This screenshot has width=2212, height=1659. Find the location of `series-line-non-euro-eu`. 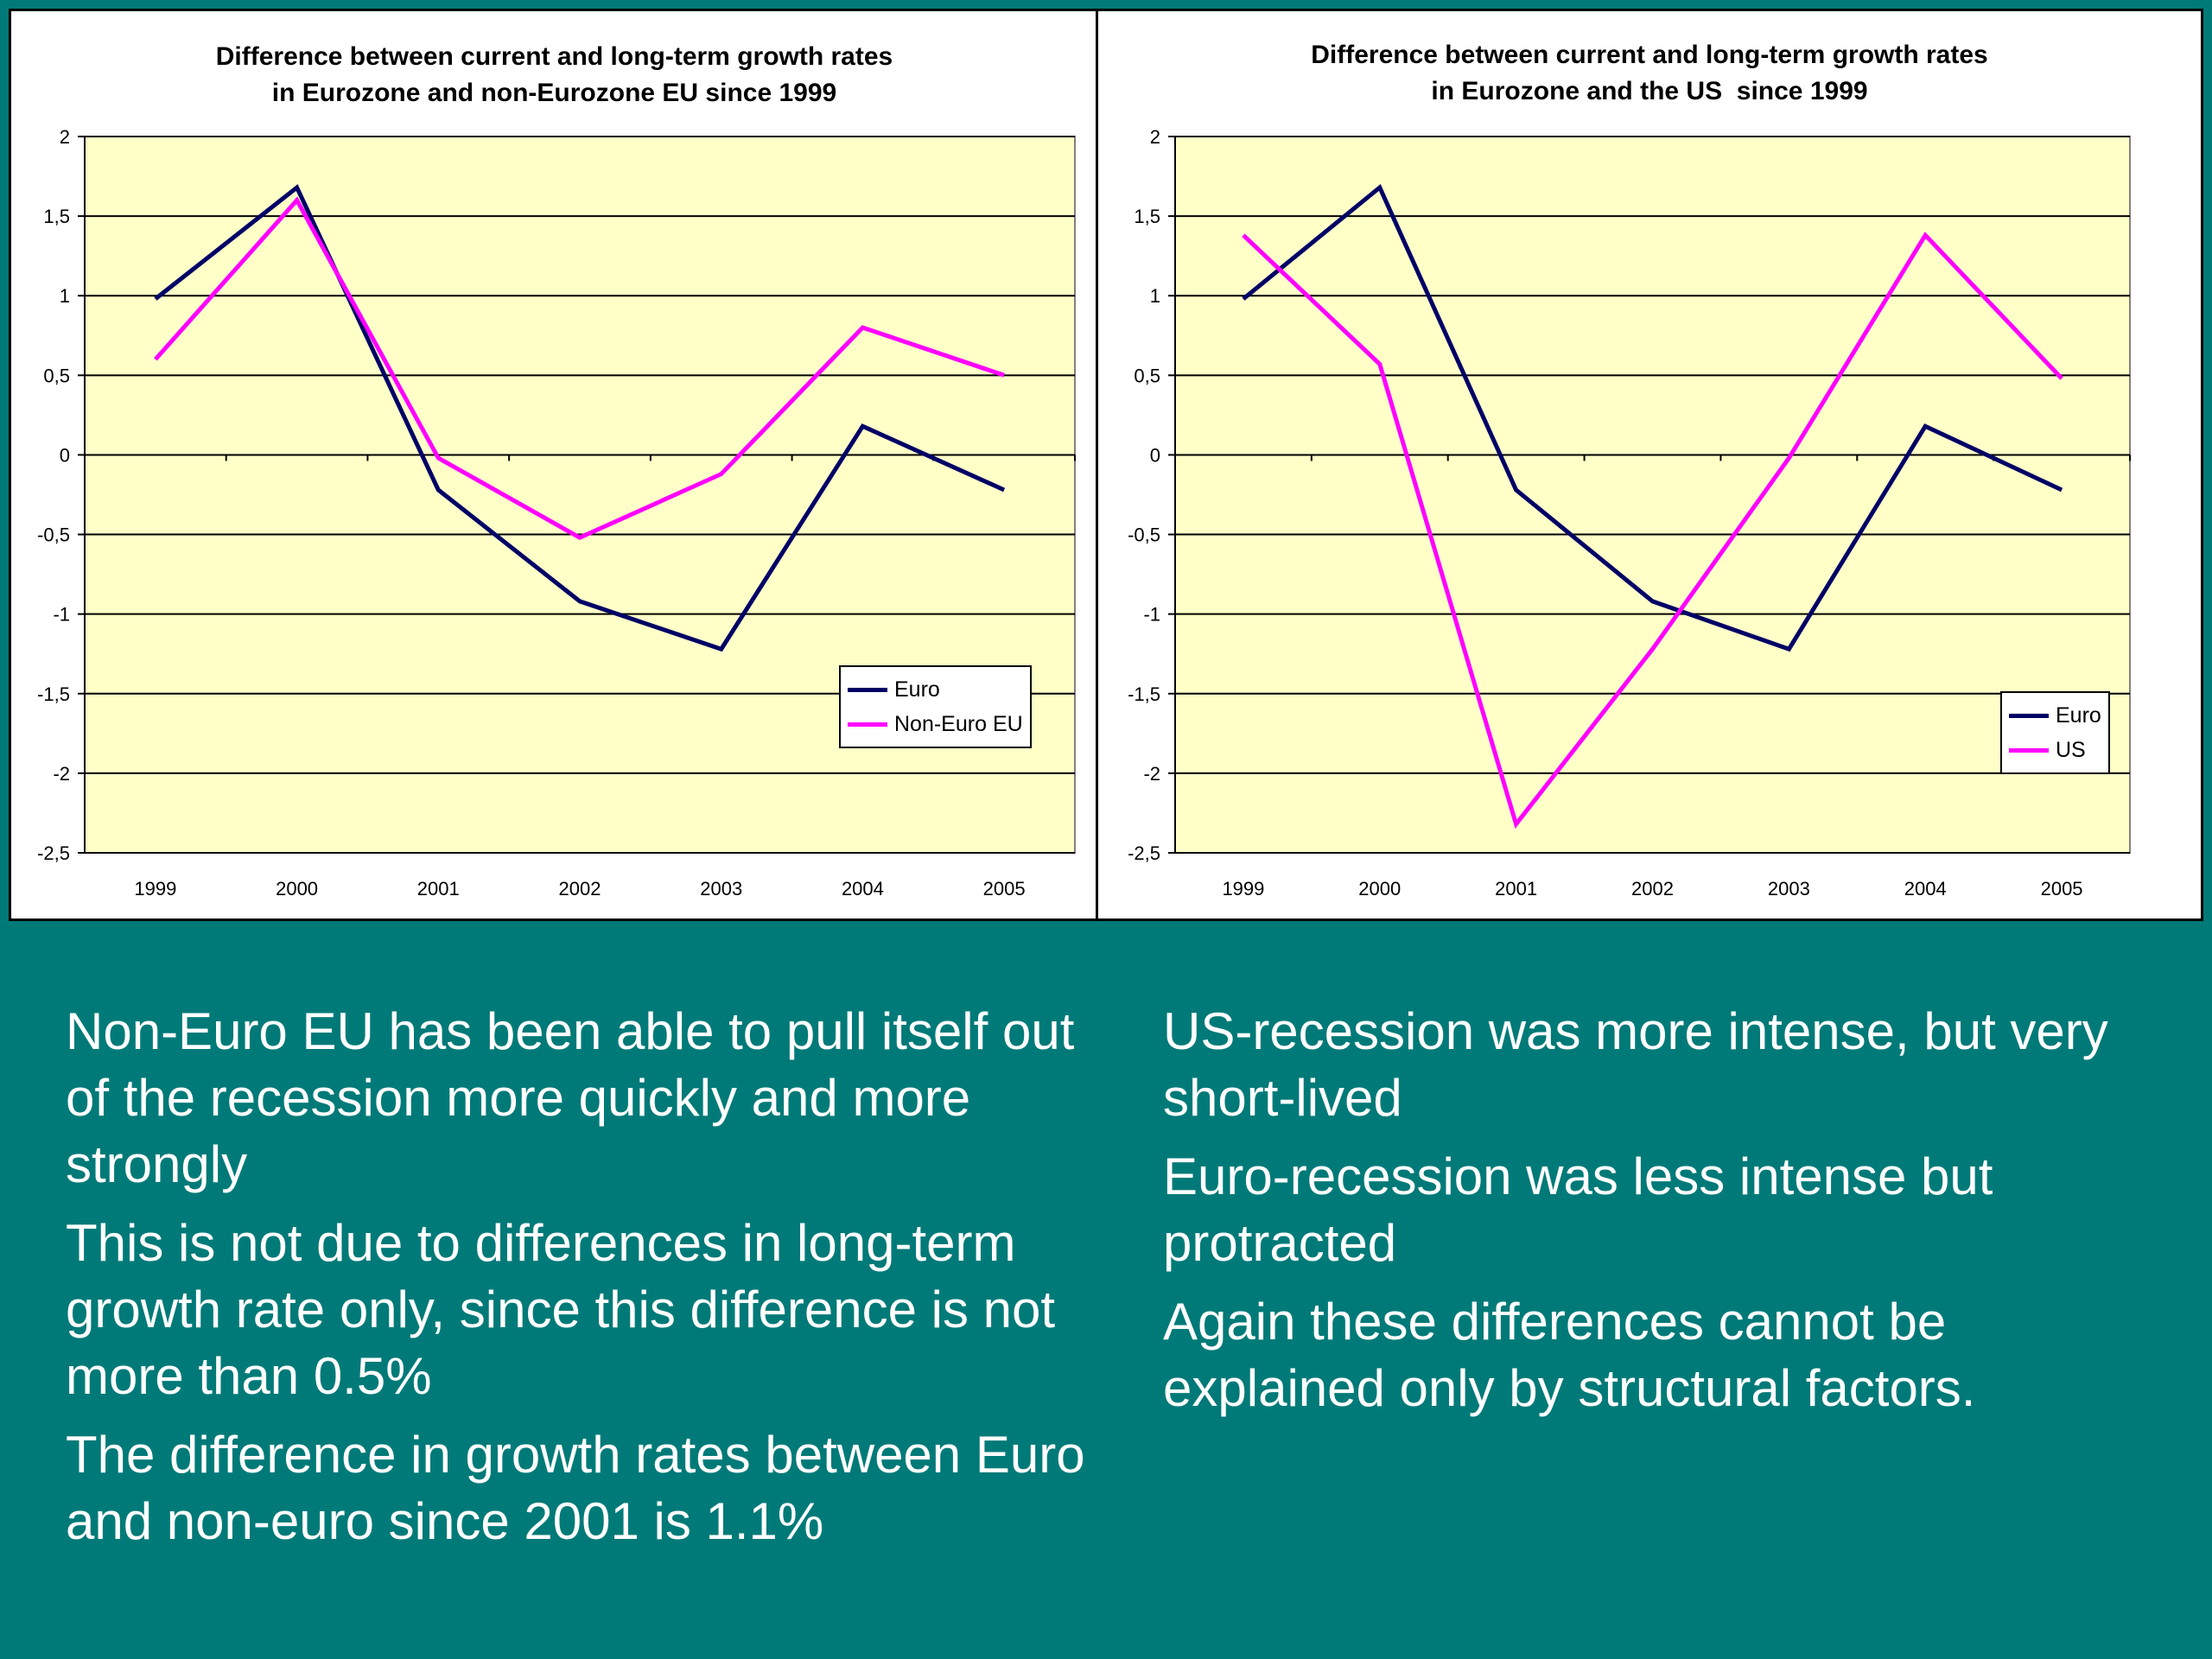

series-line-non-euro-eu is located at coordinates (579, 368).